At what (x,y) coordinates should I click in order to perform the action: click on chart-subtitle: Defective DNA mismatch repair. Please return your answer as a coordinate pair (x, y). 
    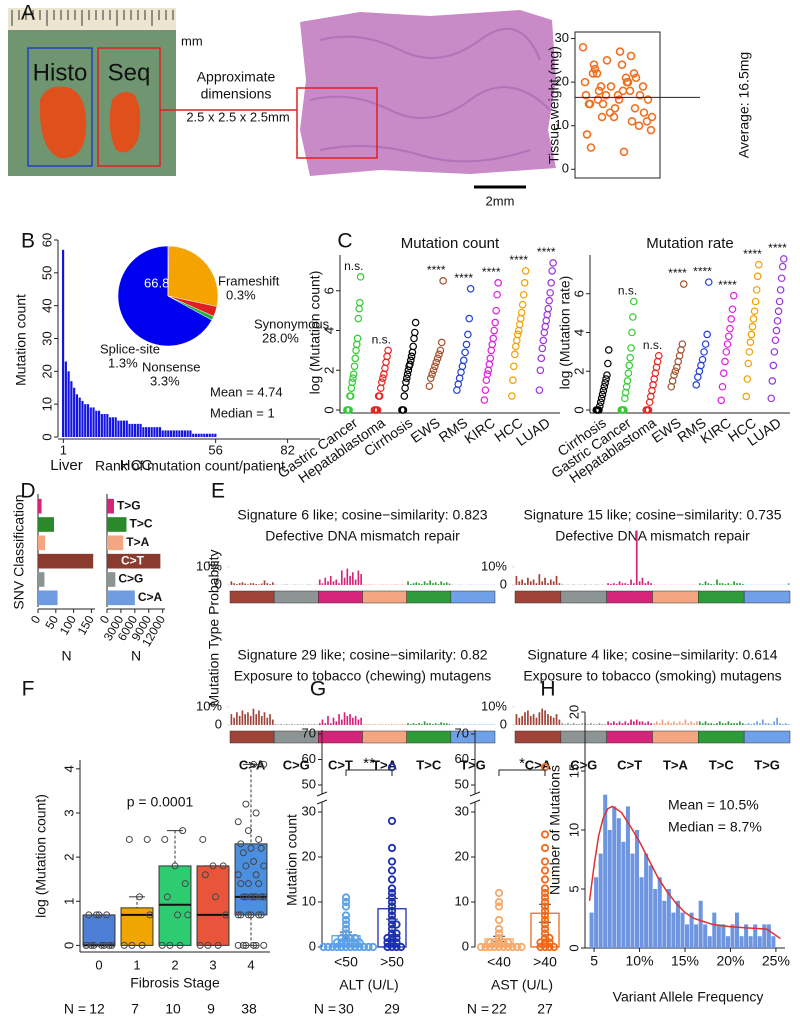
    Looking at the image, I should click on (362, 536).